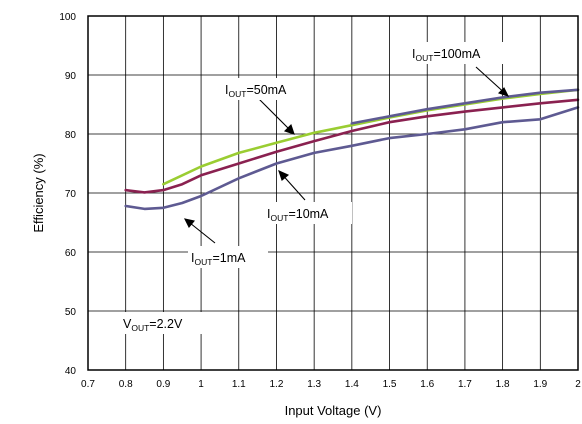 The height and width of the screenshot is (424, 582). What do you see at coordinates (126, 384) in the screenshot?
I see `x-tick-label: 0.8` at bounding box center [126, 384].